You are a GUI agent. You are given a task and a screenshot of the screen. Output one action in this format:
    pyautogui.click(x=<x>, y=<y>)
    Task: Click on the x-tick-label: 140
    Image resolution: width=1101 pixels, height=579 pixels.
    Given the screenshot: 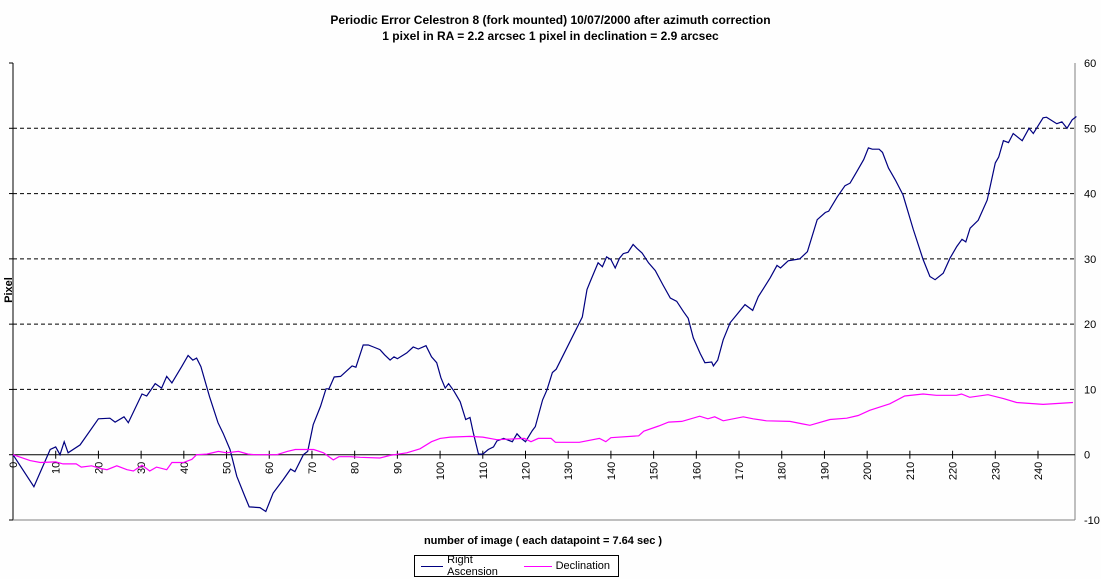 What is the action you would take?
    pyautogui.click(x=612, y=471)
    